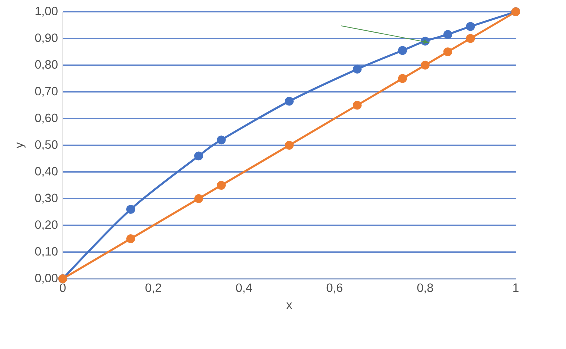  Describe the element at coordinates (46, 92) in the screenshot. I see `y-tick-label: 0,70` at that location.